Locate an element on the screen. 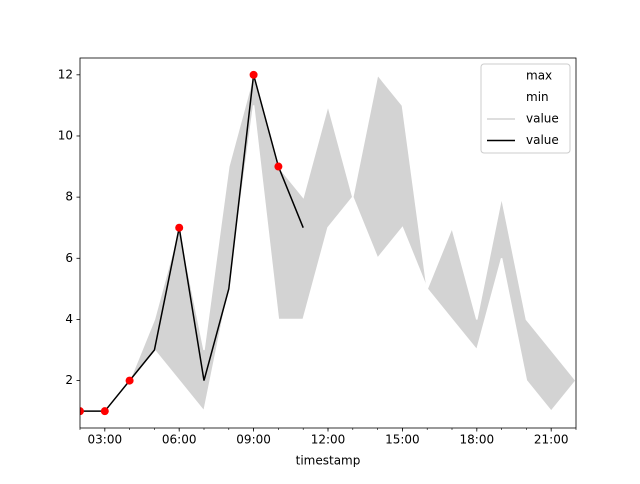 The height and width of the screenshot is (484, 640). legend-label: max is located at coordinates (539, 76).